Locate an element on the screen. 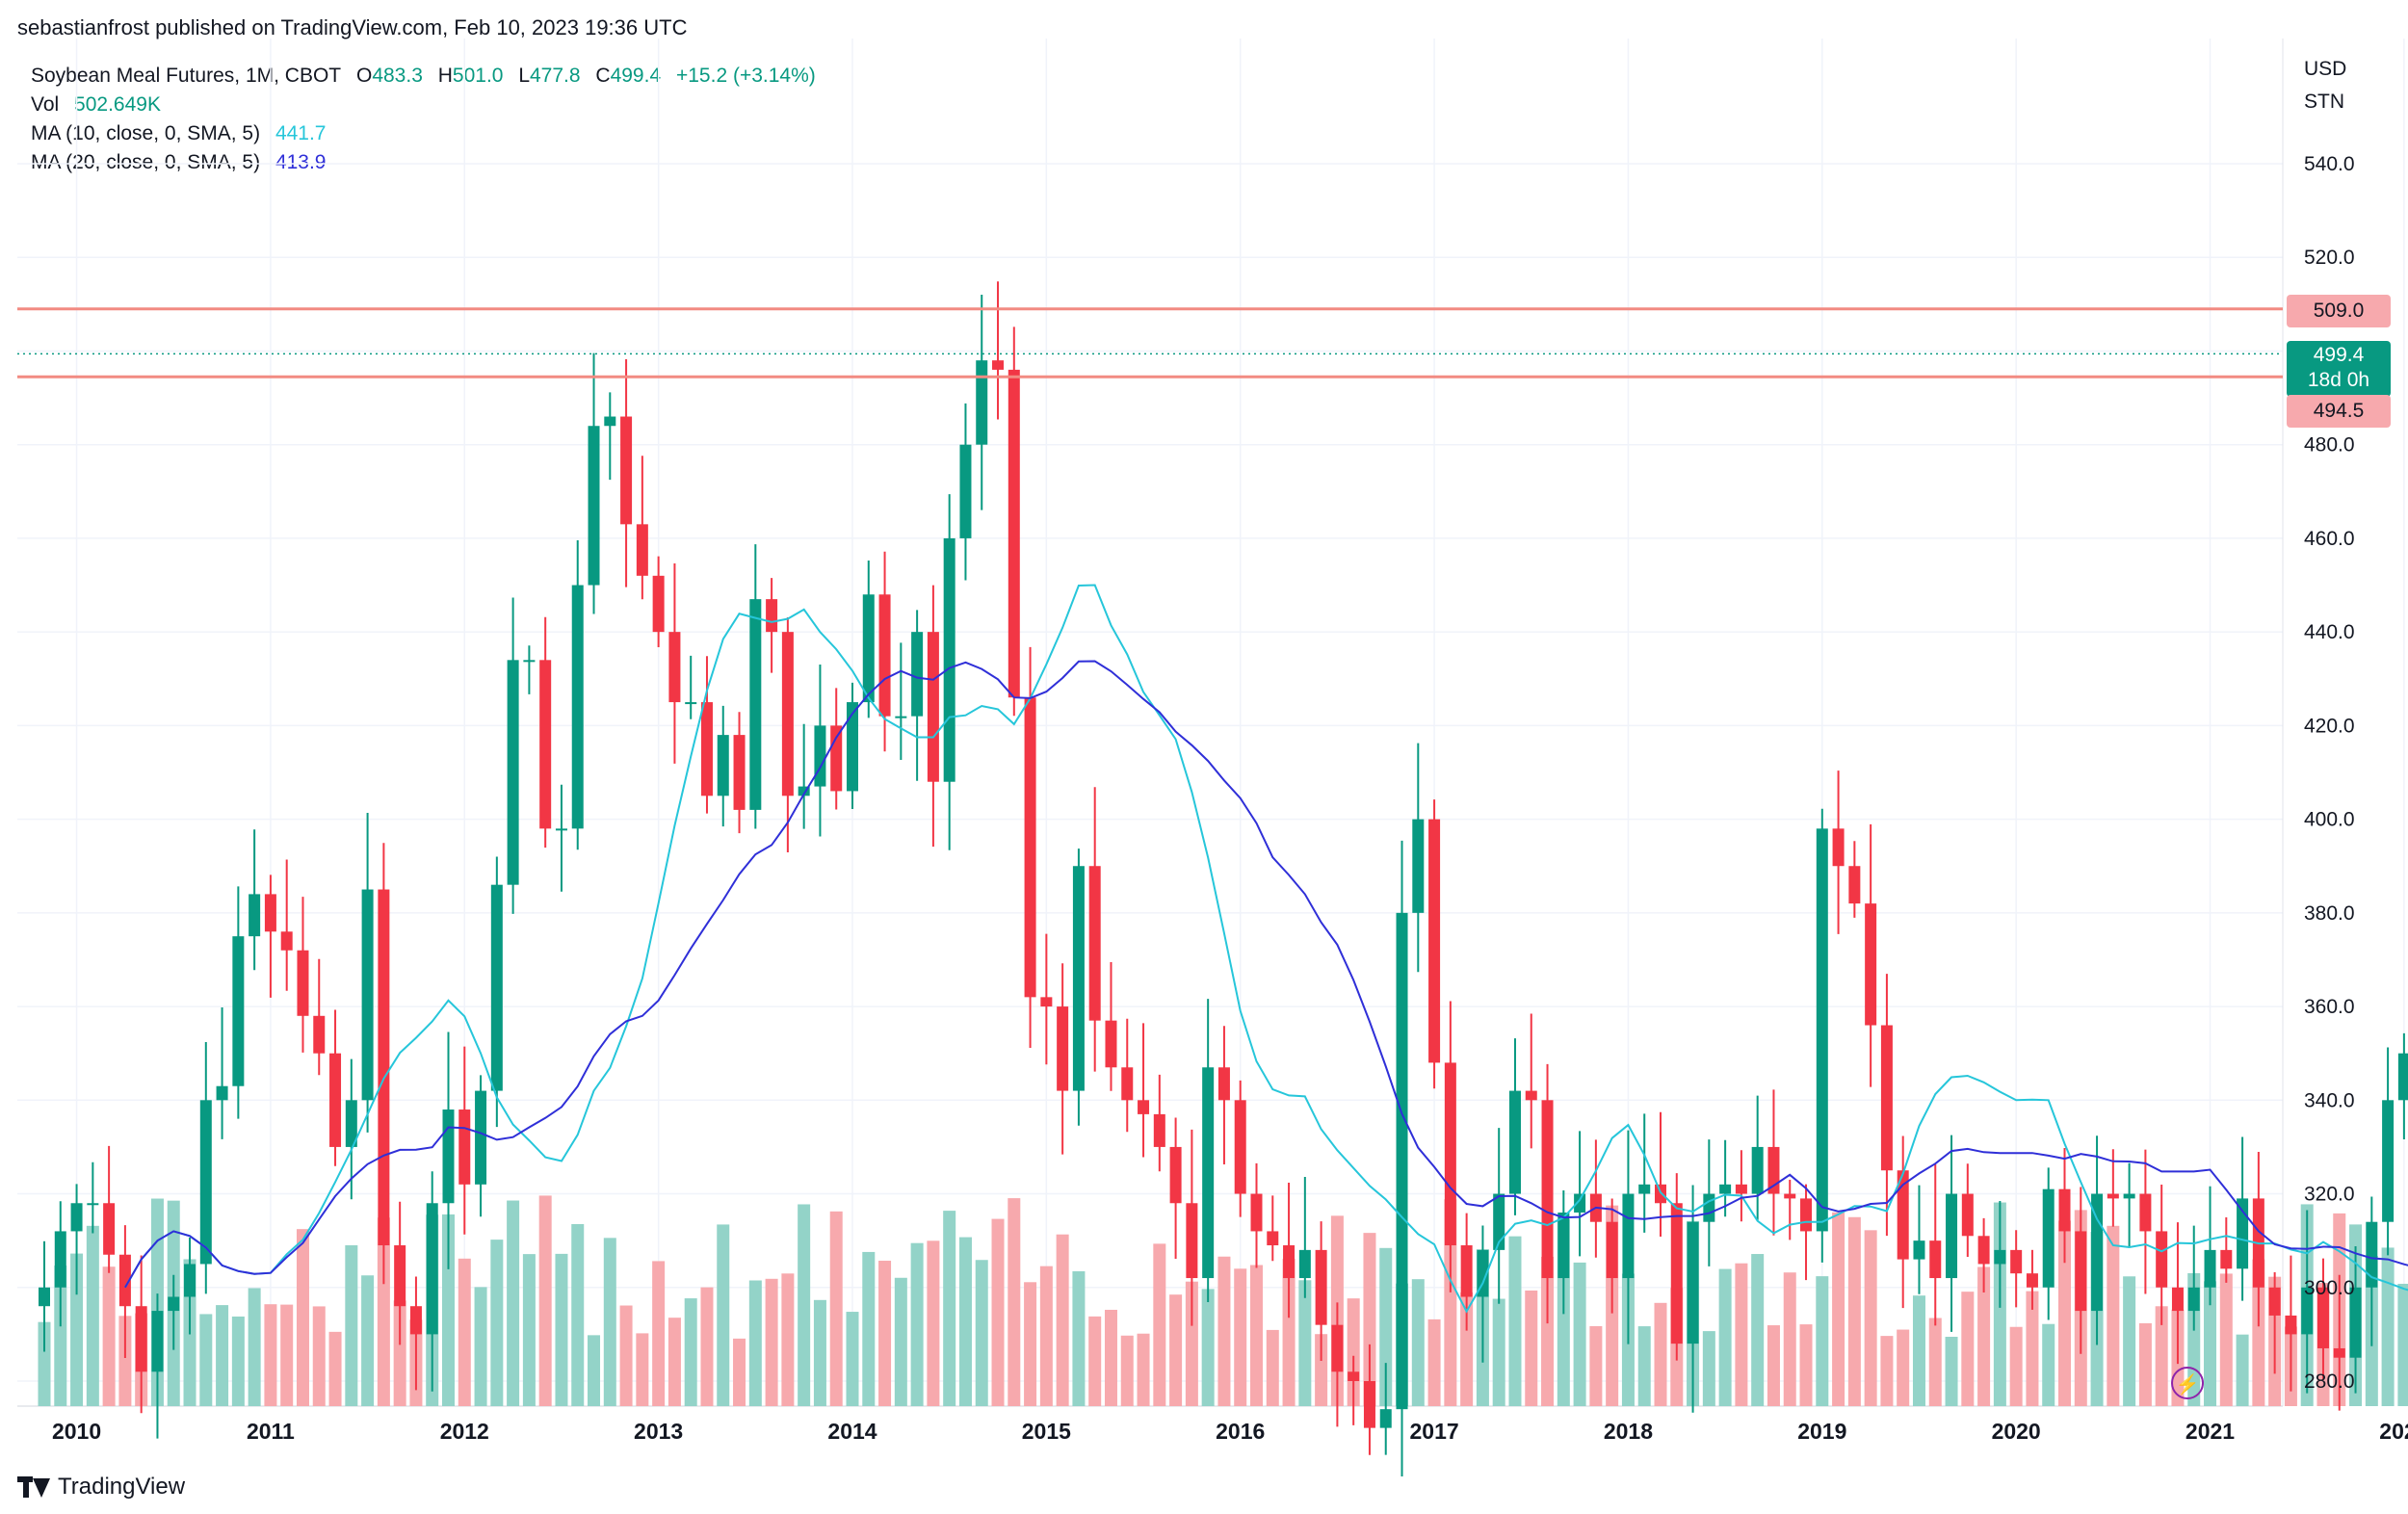 This screenshot has width=2408, height=1514. close-label: C is located at coordinates (603, 76).